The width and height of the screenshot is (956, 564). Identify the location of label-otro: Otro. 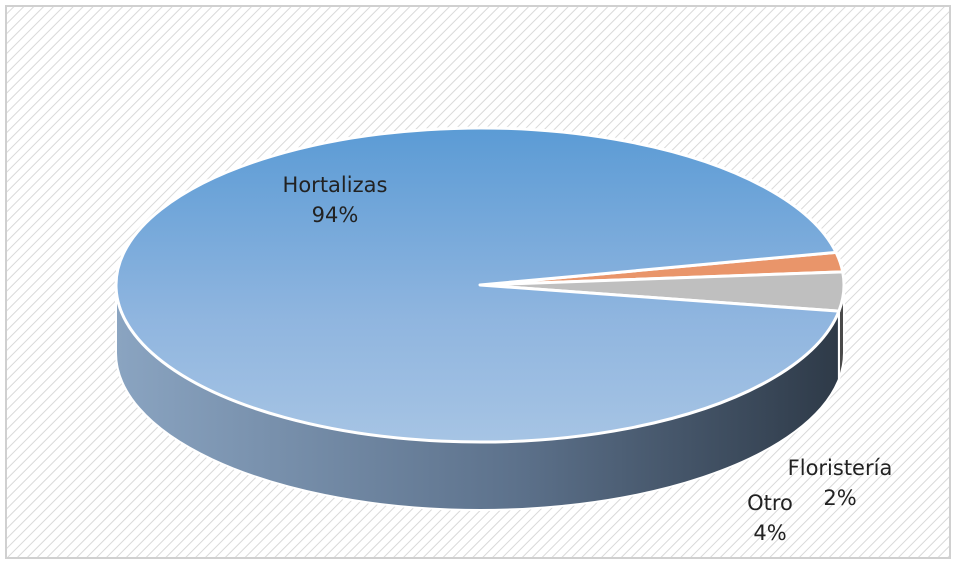
(770, 503).